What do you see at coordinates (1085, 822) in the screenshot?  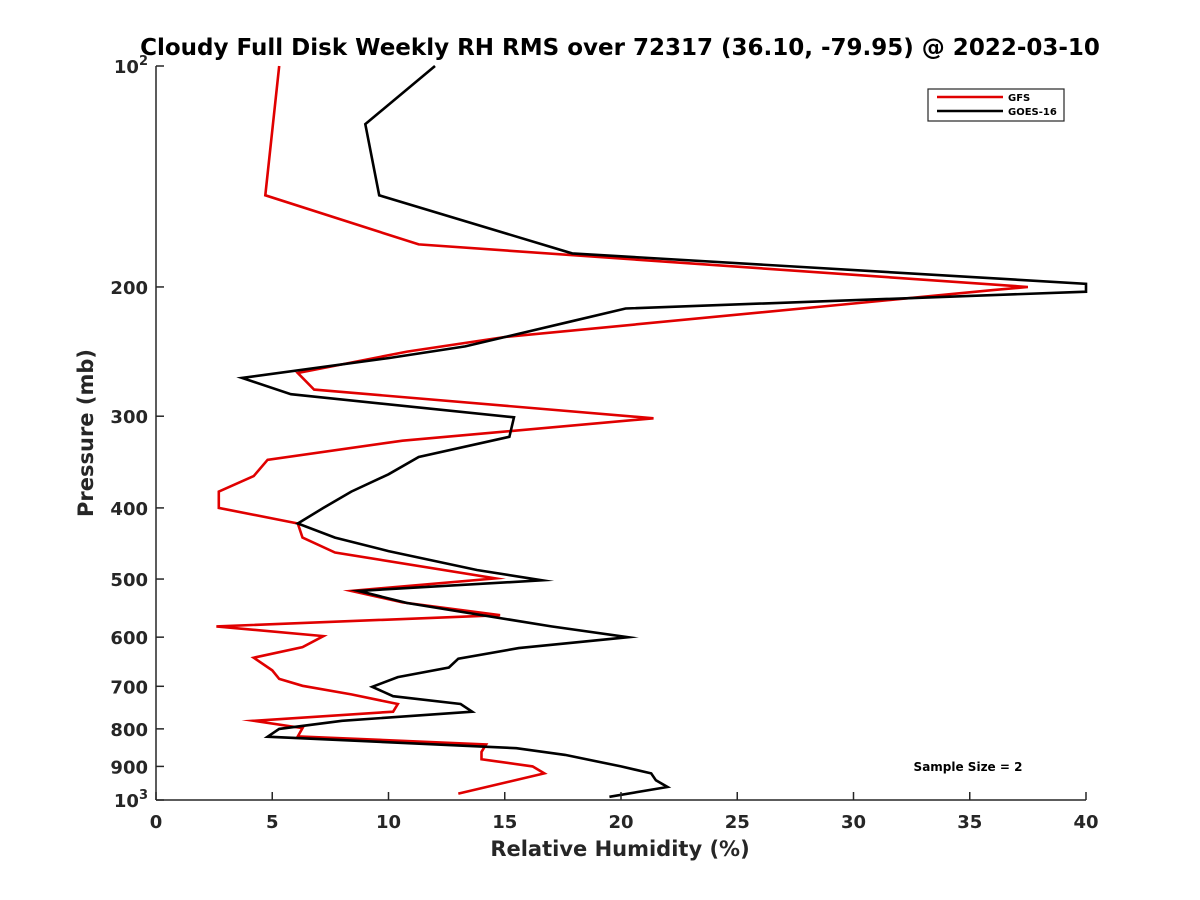 I see `x-tick-label-40: 40` at bounding box center [1085, 822].